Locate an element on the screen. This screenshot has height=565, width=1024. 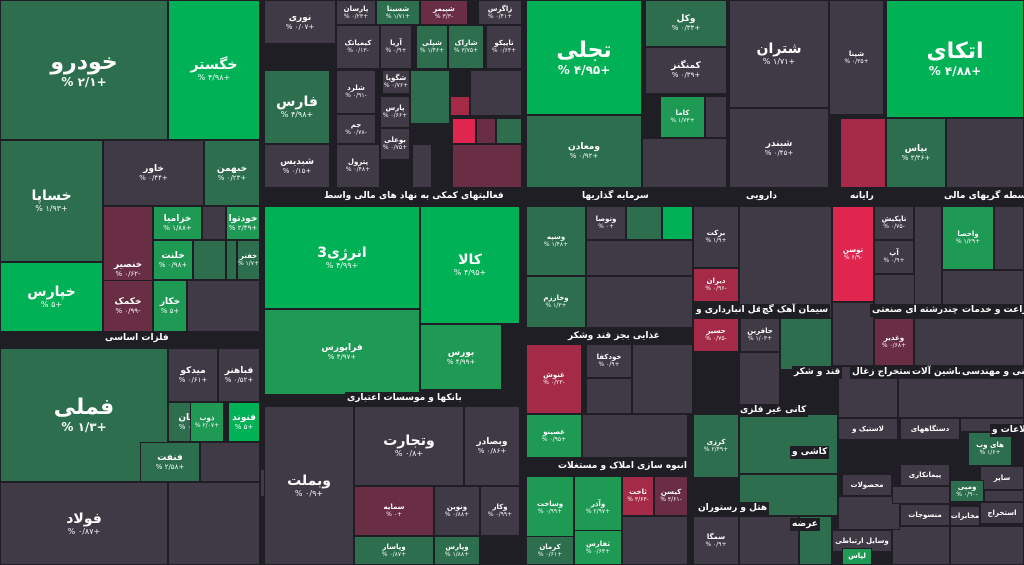
stock-tile: وسپه +۱/۴۸ % is located at coordinates (556, 241).